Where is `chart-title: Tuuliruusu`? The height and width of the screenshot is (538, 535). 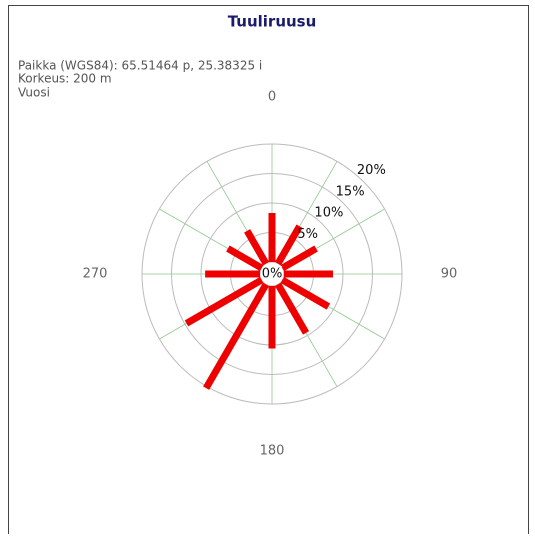 chart-title: Tuuliruusu is located at coordinates (272, 22).